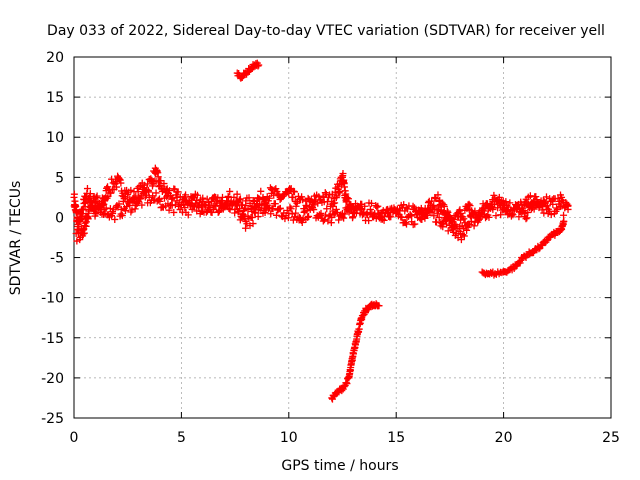  I want to click on y-tick-label: 10, so click(55, 138).